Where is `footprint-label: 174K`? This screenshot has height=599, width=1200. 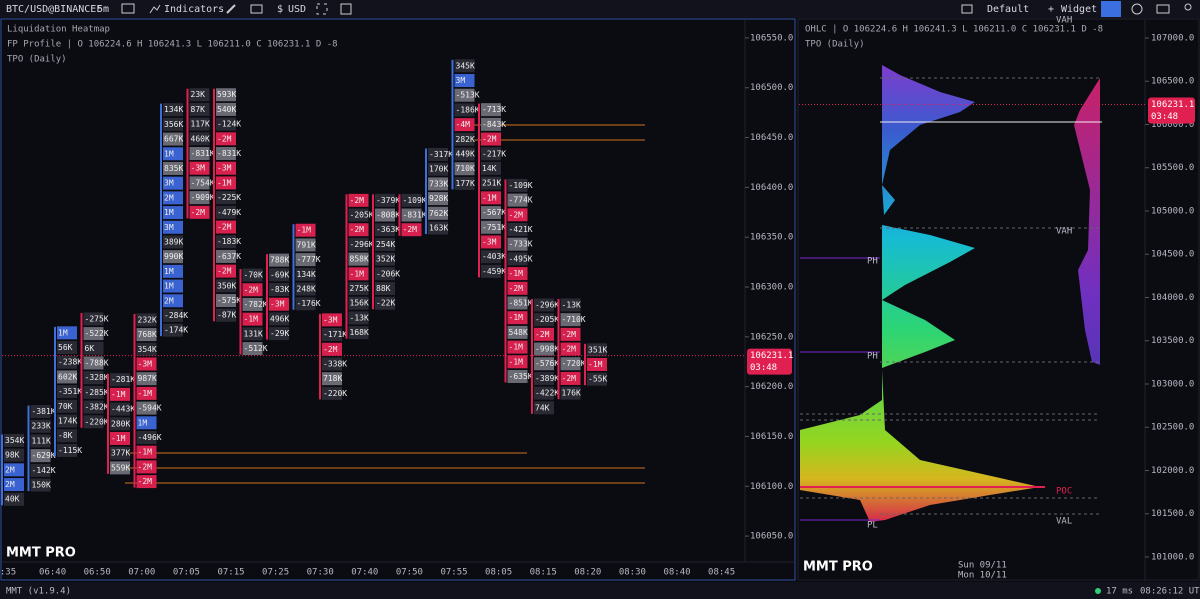
footprint-label: 174K is located at coordinates (67, 421).